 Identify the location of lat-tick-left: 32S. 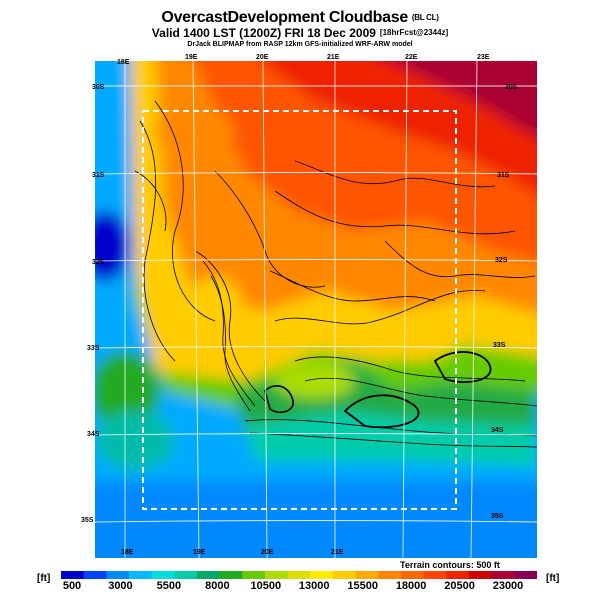
(98, 262).